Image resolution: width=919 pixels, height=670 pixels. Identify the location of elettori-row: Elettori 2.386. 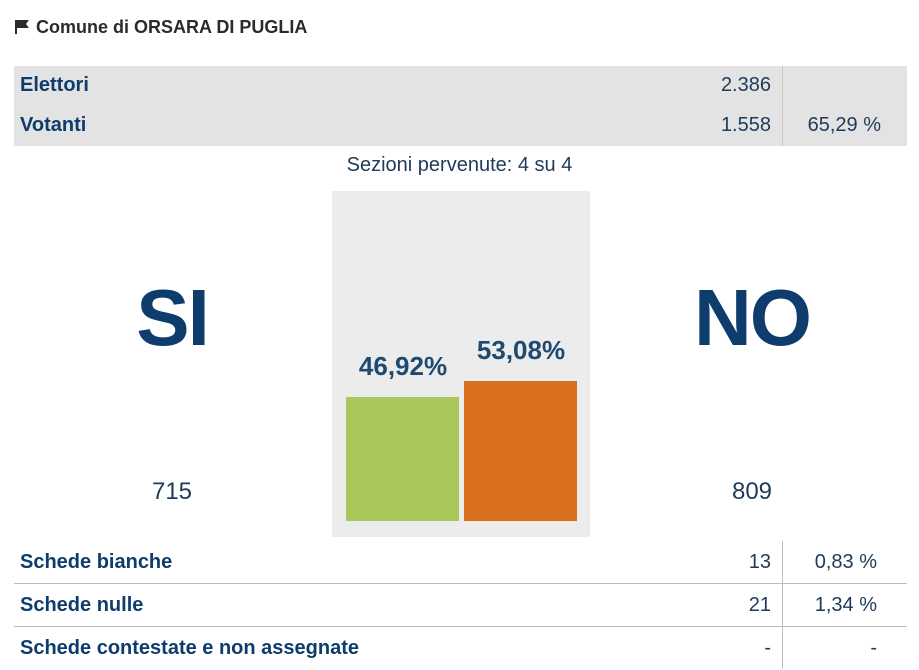
(460, 86).